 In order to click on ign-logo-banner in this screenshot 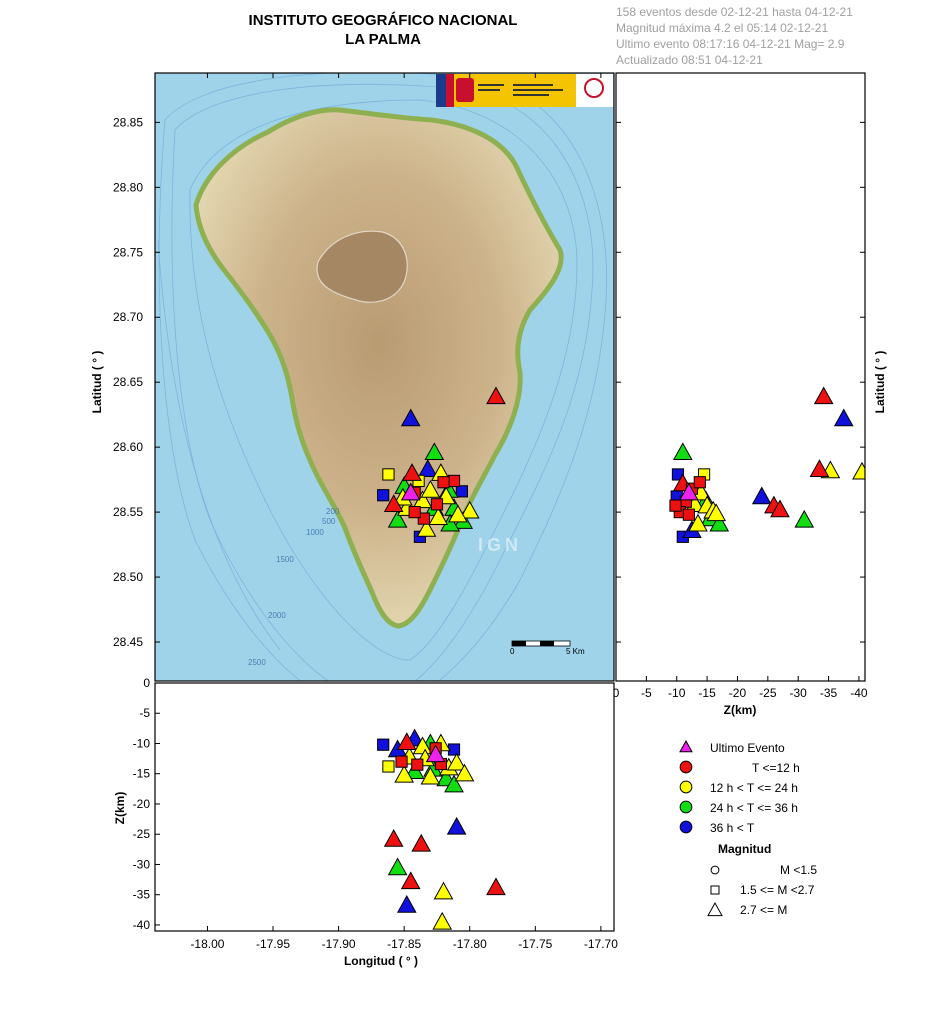, I will do `click(524, 90)`.